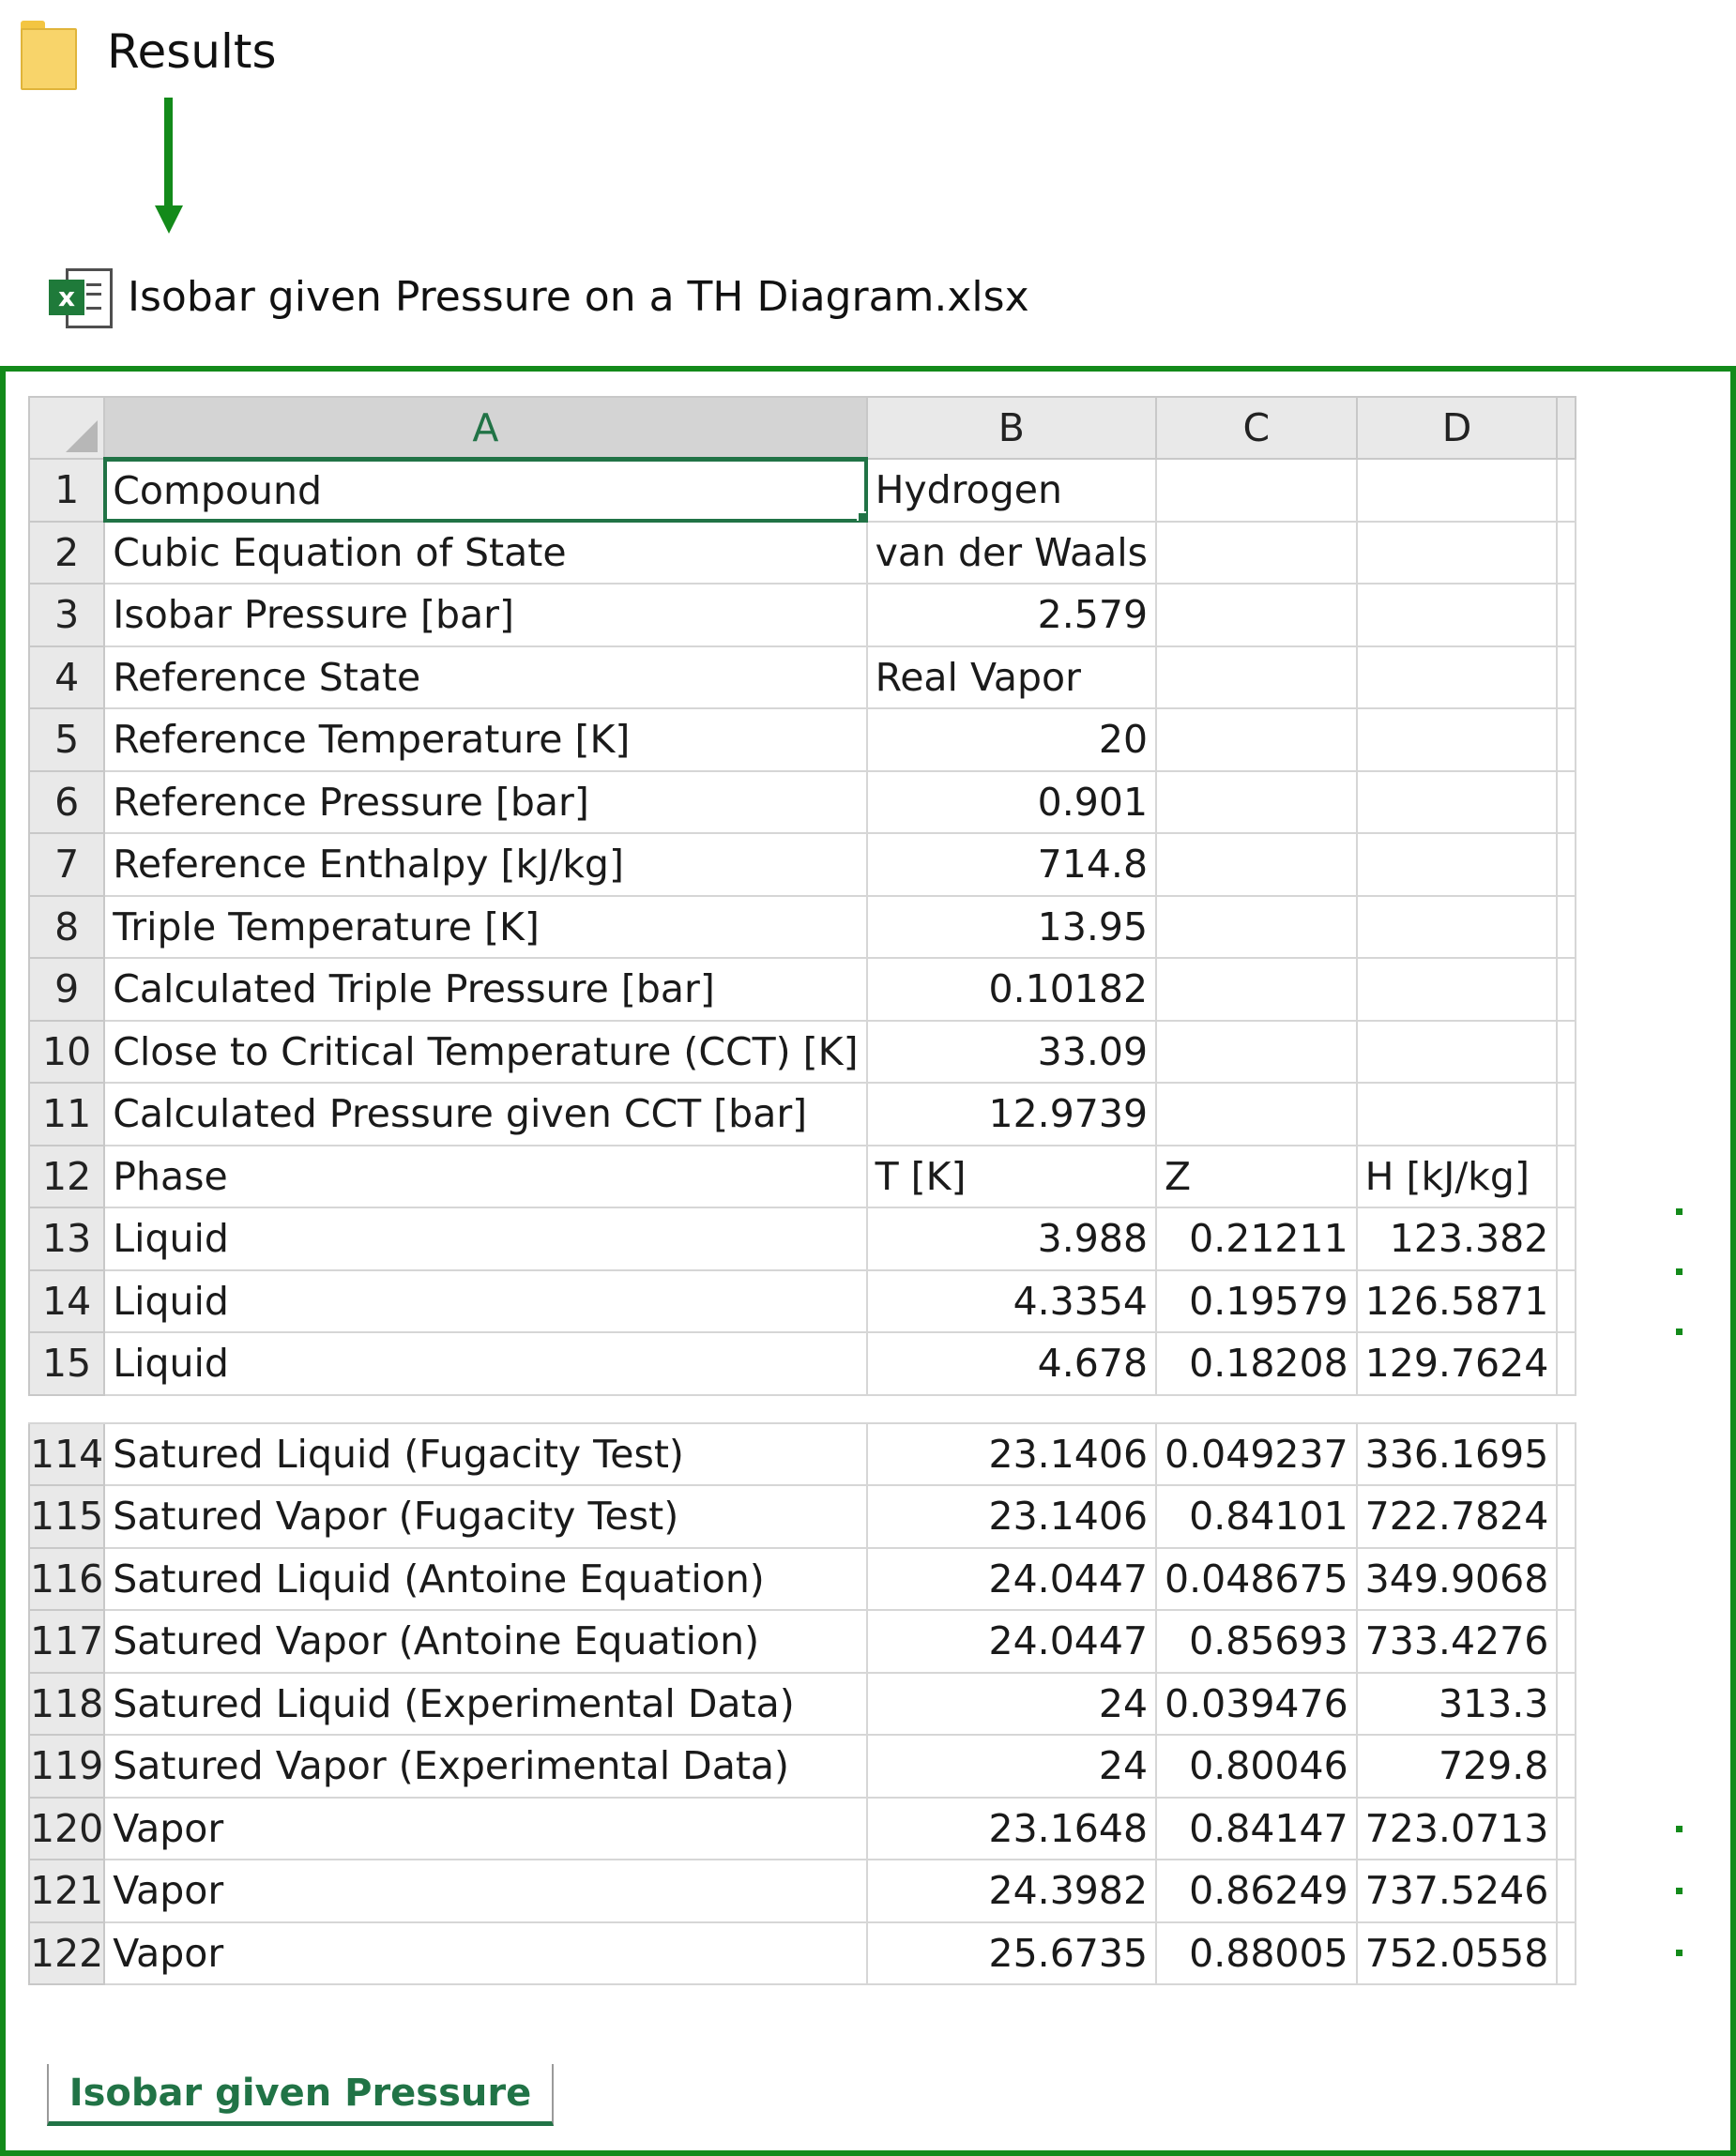 The height and width of the screenshot is (2156, 1736). I want to click on cell-b: 4.3354, so click(1011, 1300).